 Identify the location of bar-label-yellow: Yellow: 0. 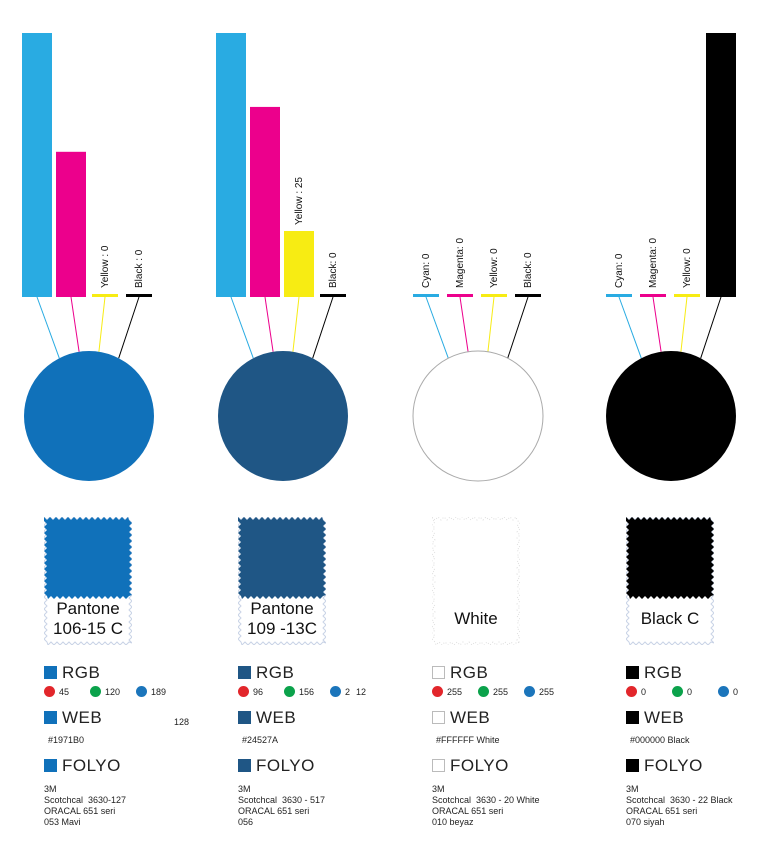
(687, 268).